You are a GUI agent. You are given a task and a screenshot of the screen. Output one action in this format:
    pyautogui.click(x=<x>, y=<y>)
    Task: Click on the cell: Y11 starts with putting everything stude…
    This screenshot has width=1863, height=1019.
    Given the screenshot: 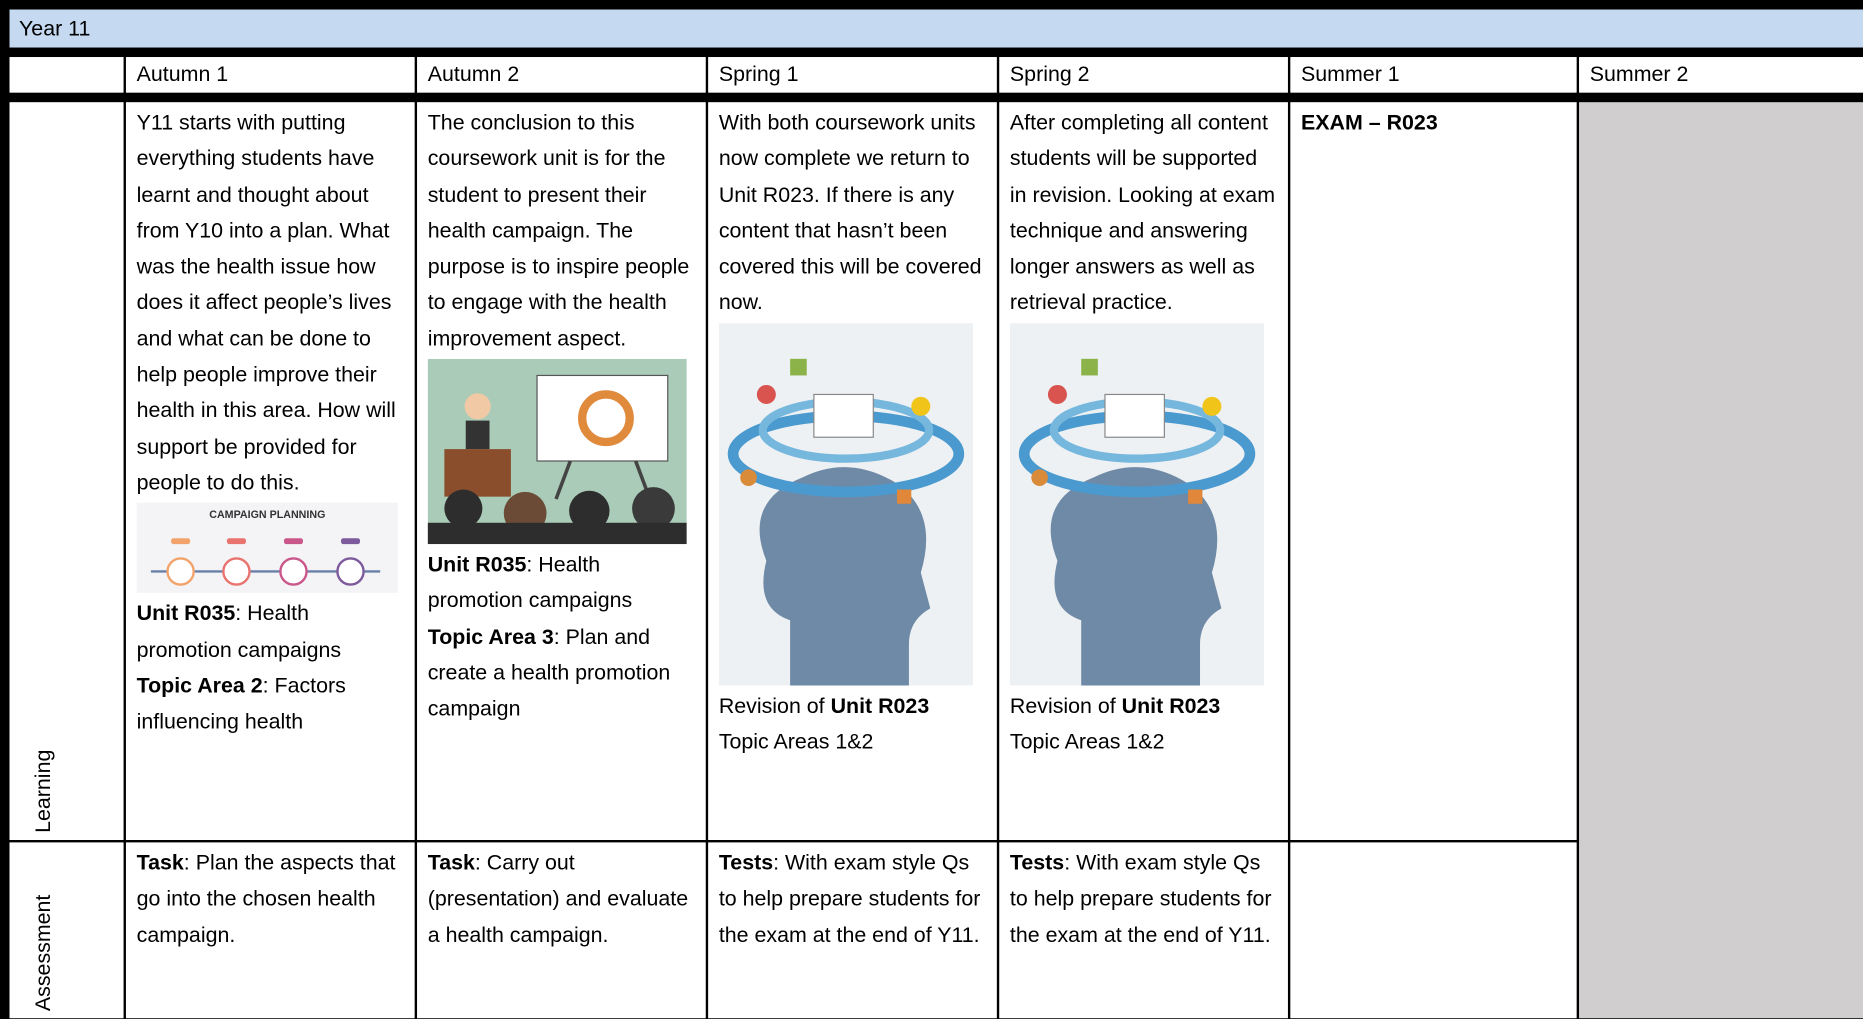 What is the action you would take?
    pyautogui.click(x=270, y=471)
    